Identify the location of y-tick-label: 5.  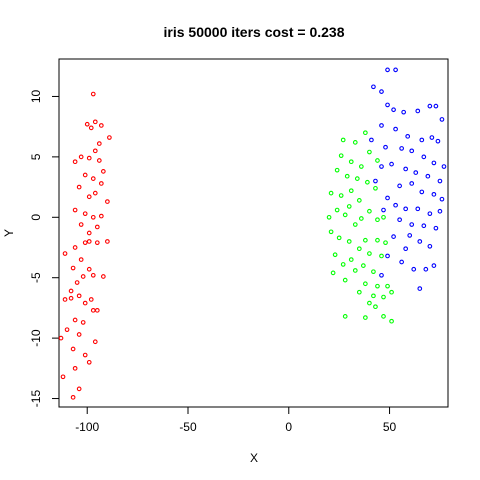
(36, 156).